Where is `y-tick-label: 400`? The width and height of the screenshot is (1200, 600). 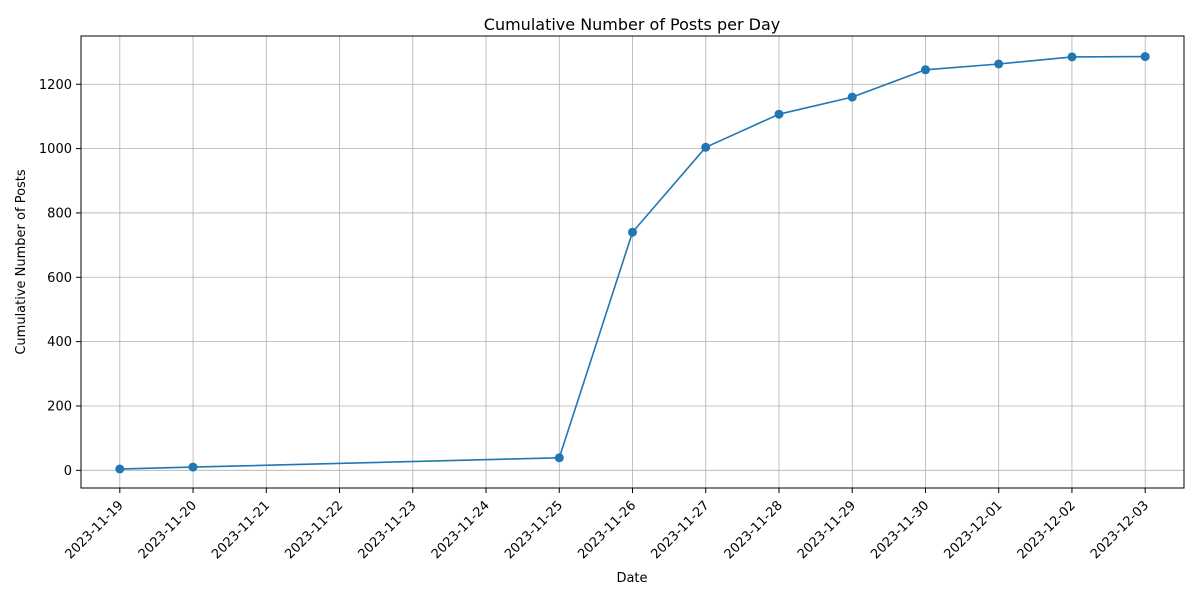 y-tick-label: 400 is located at coordinates (59, 342).